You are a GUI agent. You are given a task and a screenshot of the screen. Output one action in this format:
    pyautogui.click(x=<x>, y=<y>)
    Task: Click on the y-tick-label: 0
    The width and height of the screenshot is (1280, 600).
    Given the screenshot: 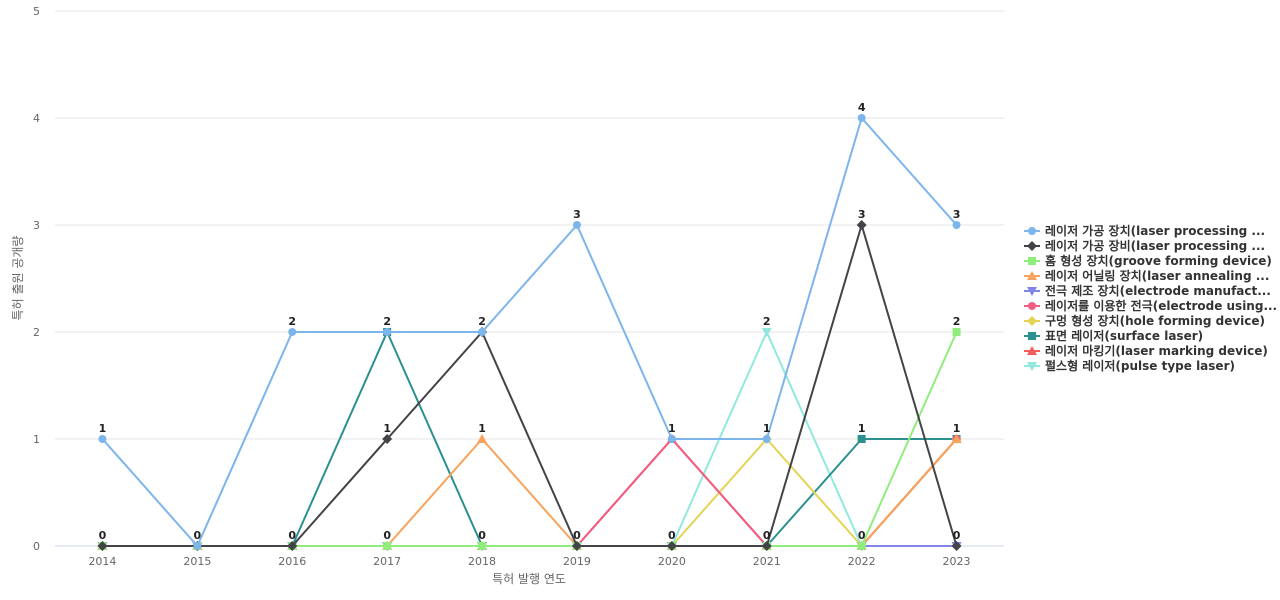 What is the action you would take?
    pyautogui.click(x=36, y=546)
    